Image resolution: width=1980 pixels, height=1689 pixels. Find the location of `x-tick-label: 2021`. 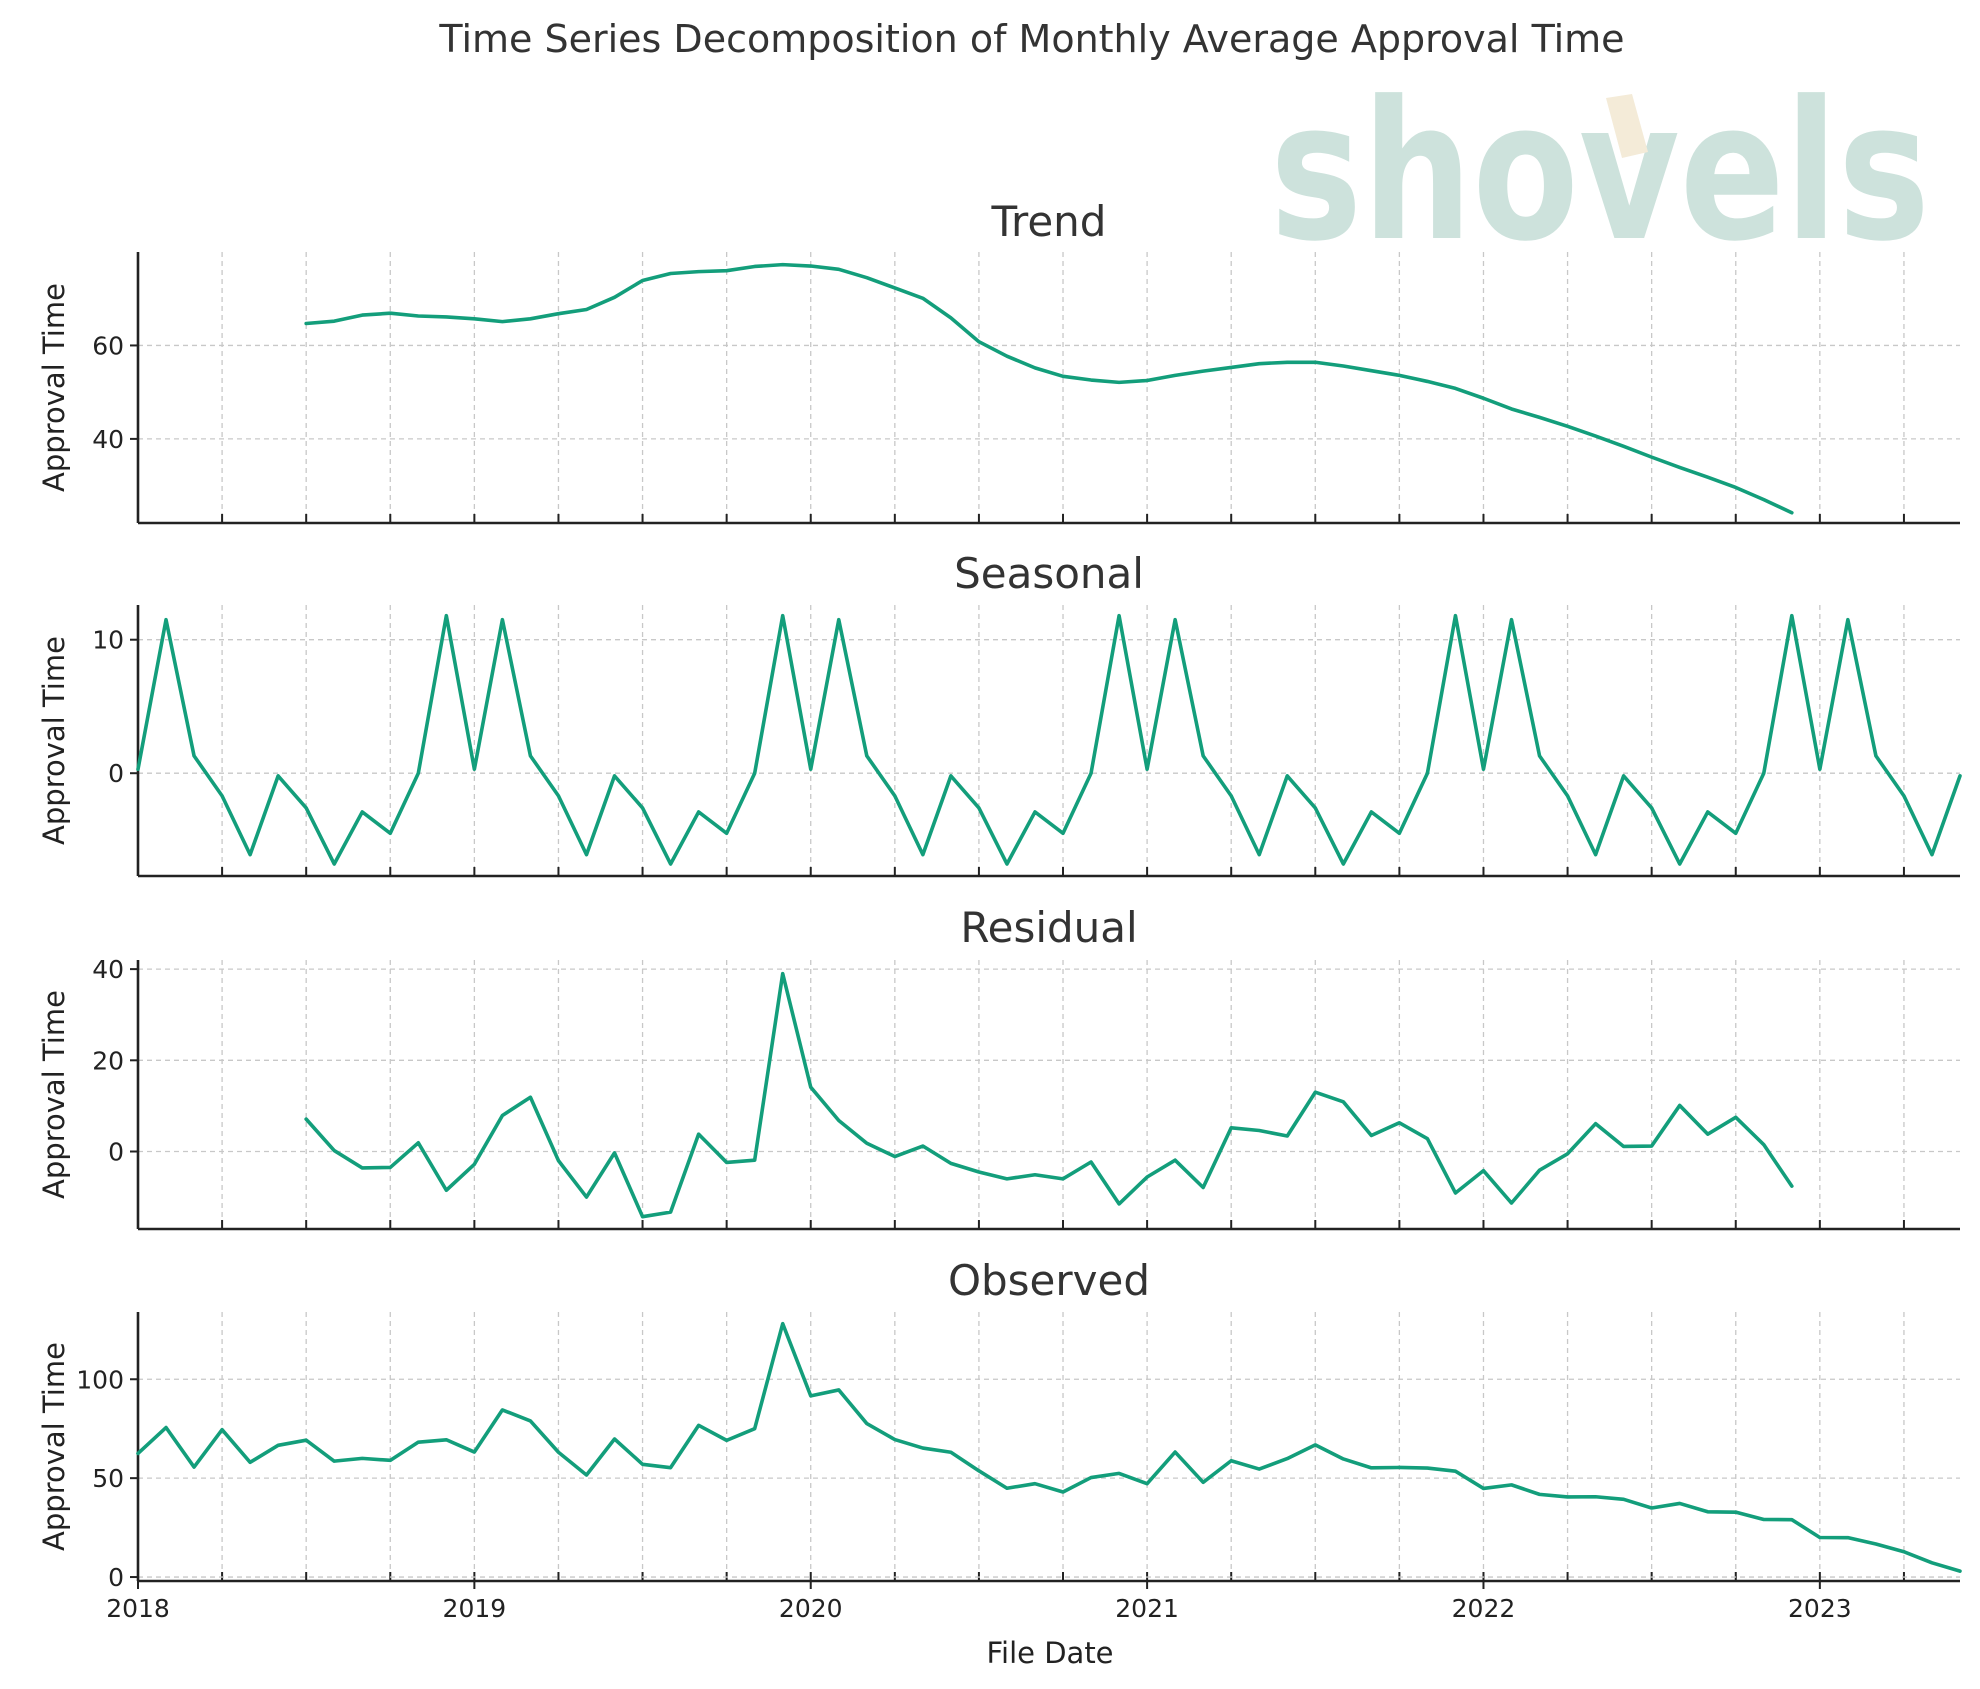

x-tick-label: 2021 is located at coordinates (1147, 1608).